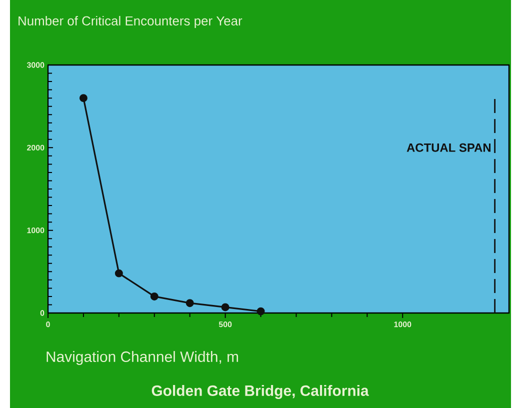 This screenshot has width=521, height=408. Describe the element at coordinates (130, 22) in the screenshot. I see `chart-title: Number of Critical Encounters per Year` at that location.